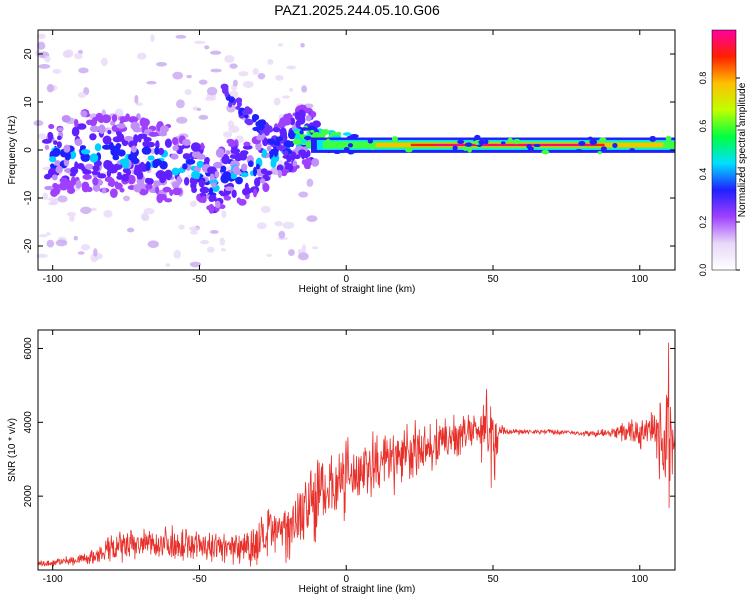 This screenshot has height=600, width=750. What do you see at coordinates (28, 197) in the screenshot?
I see `y-tick-label: -10` at bounding box center [28, 197].